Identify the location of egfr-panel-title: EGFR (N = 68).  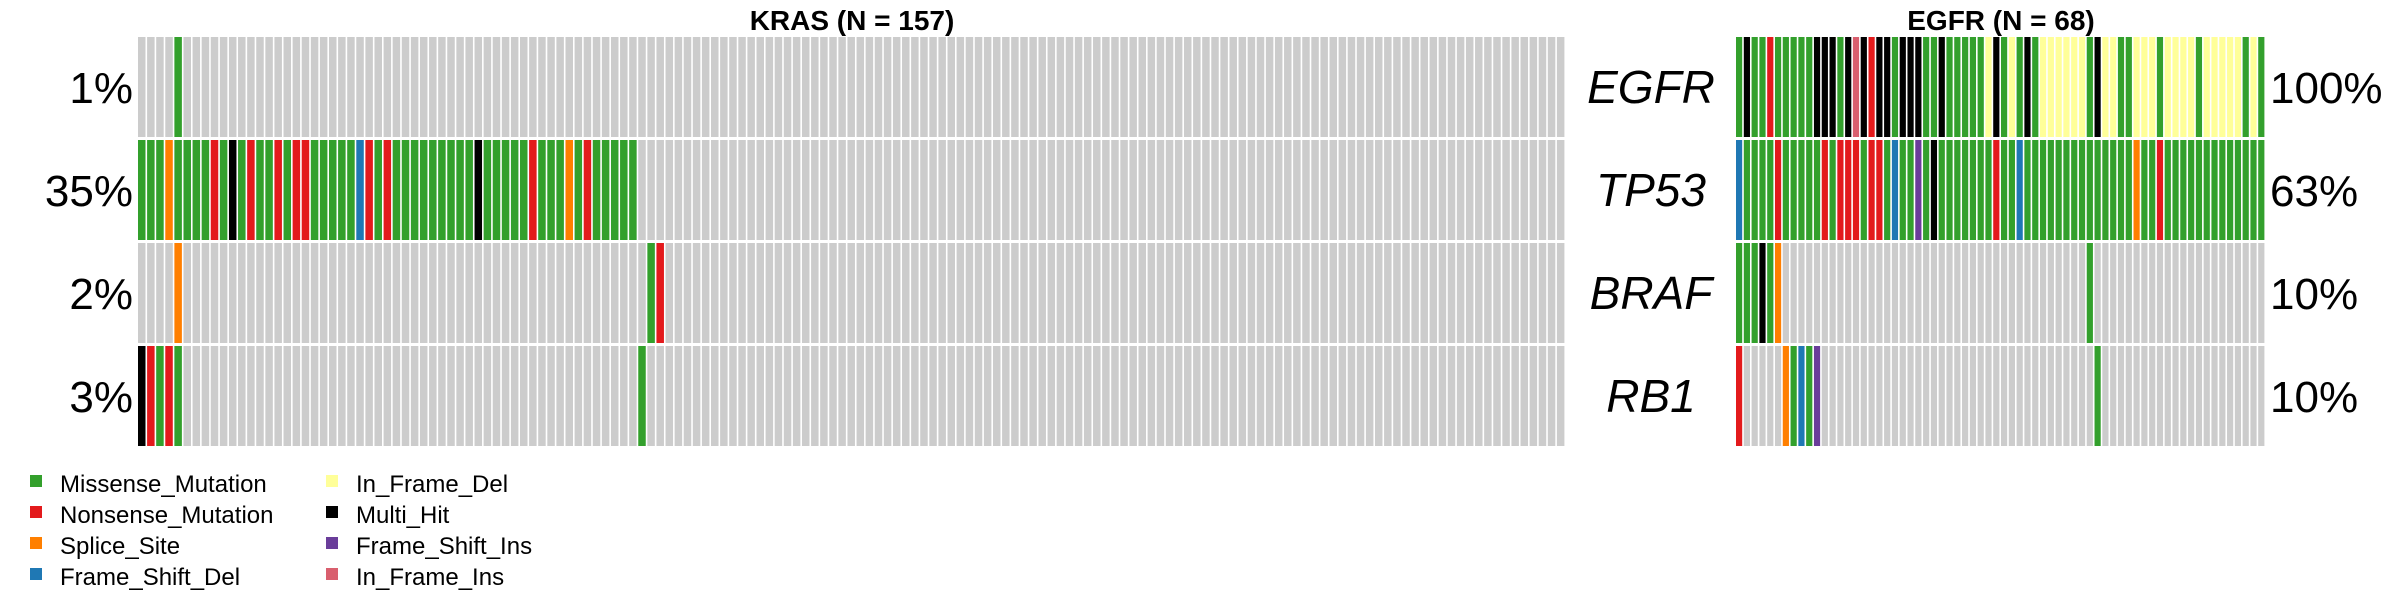
(2000, 20).